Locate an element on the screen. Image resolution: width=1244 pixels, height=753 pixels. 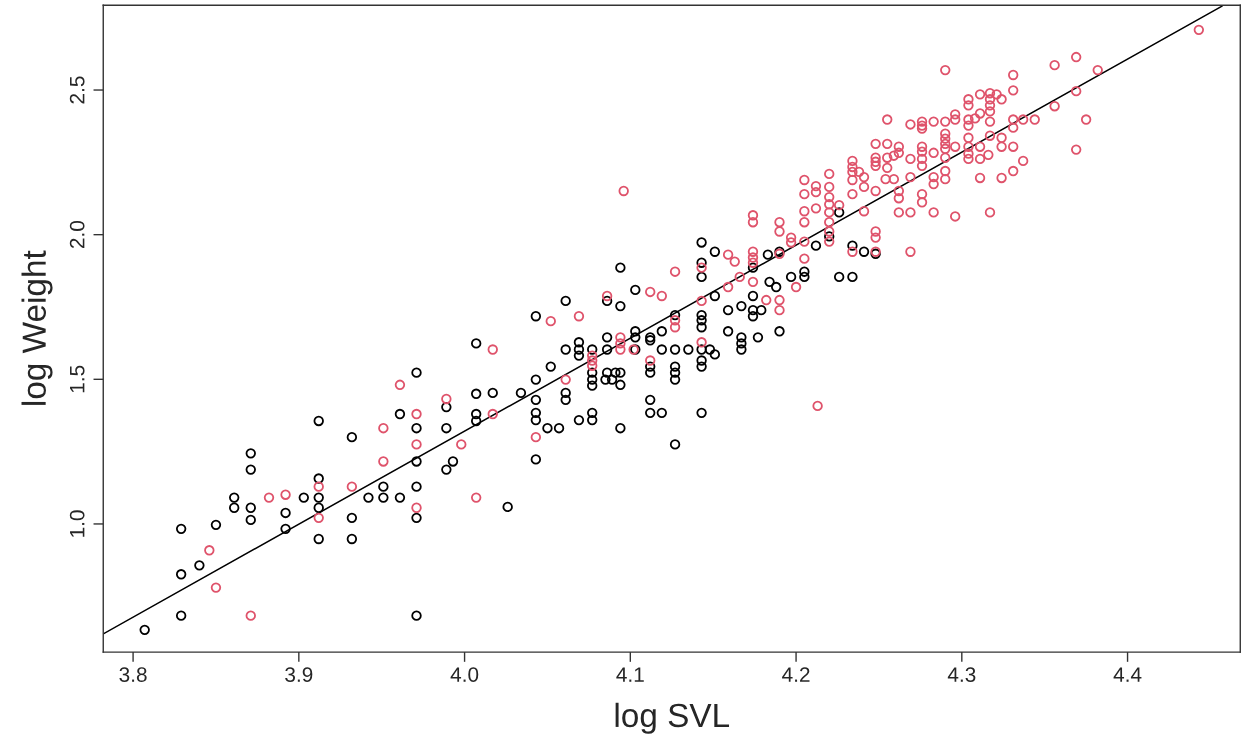
y-tick-label: 1.5 is located at coordinates (77, 379).